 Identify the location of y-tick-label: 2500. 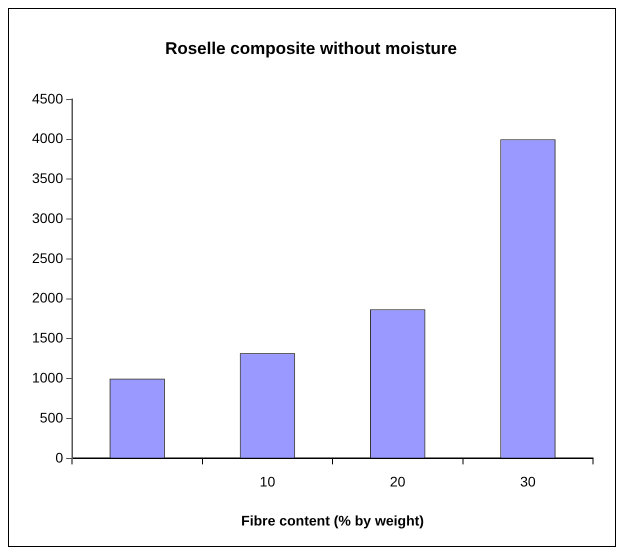
(48, 258).